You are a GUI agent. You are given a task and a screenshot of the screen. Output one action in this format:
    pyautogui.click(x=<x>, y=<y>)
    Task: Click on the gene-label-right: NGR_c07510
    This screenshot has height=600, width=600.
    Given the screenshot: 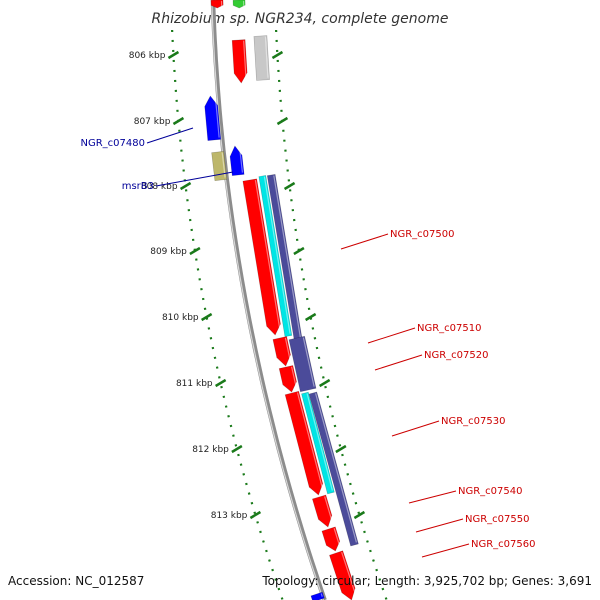 What is the action you would take?
    pyautogui.click(x=449, y=328)
    